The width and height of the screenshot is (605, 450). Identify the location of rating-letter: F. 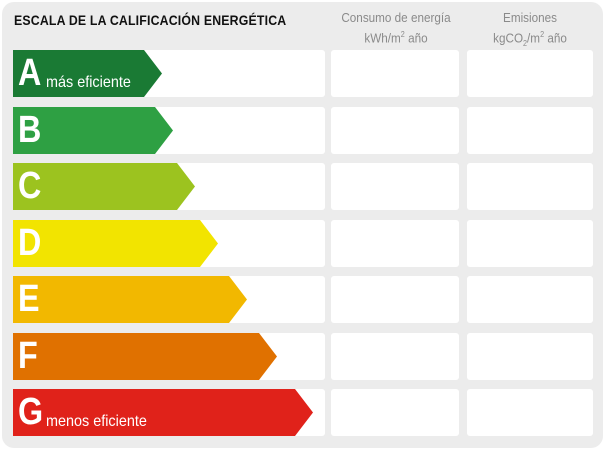
(28, 355).